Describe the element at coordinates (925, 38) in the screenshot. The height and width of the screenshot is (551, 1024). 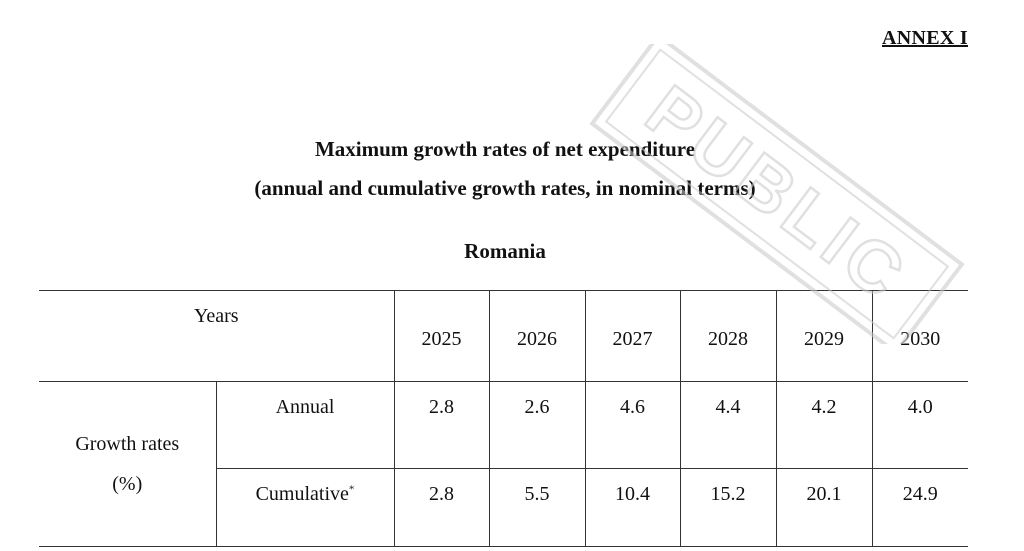
I see `annex-label: ANNEX I` at that location.